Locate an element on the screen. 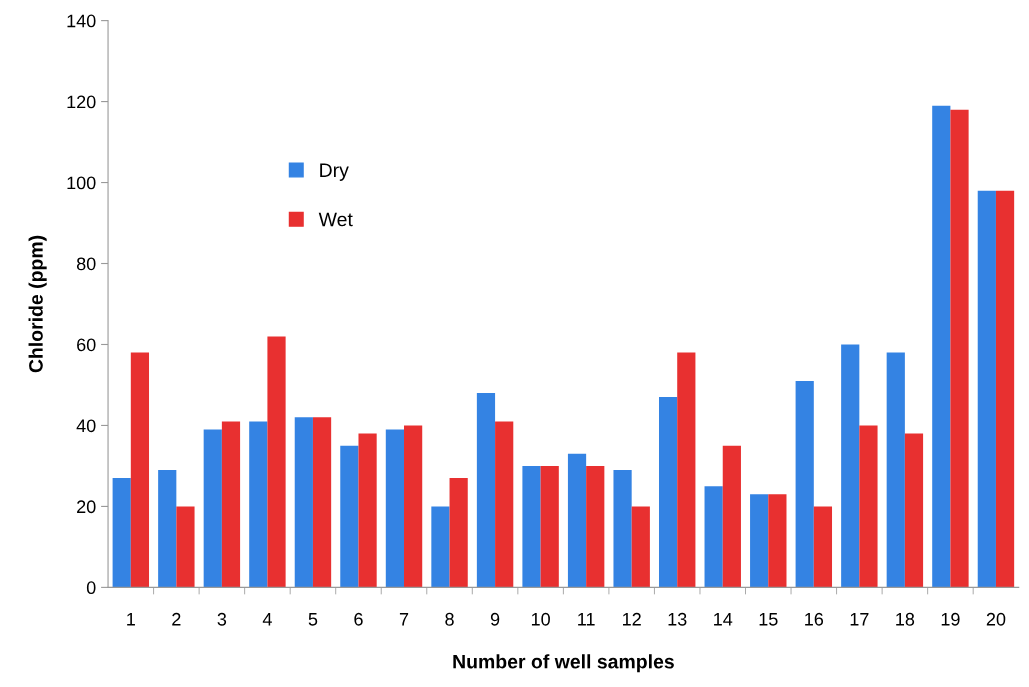 This screenshot has width=1029, height=687. y-tick-label: 140 is located at coordinates (81, 21).